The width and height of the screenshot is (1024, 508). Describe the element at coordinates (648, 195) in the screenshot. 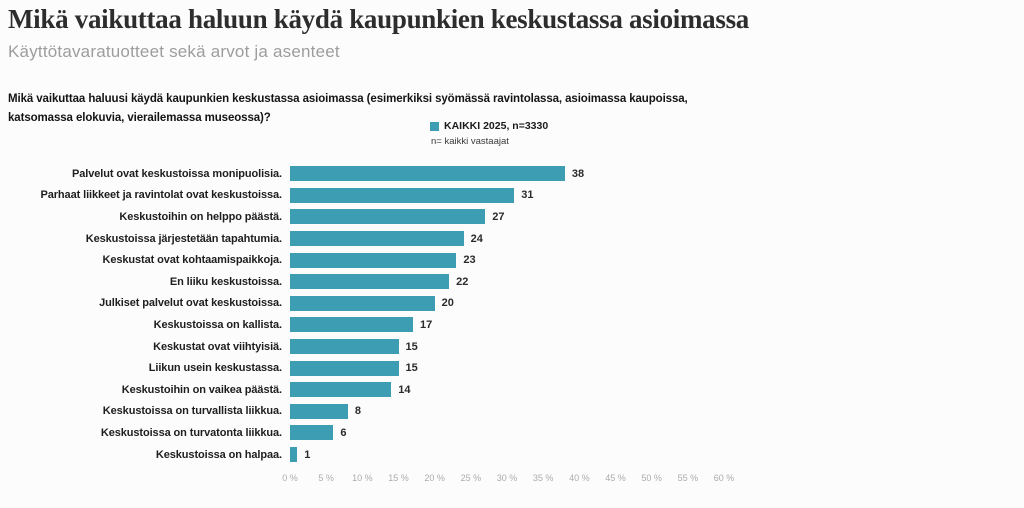

I see `bar-track: 31` at that location.